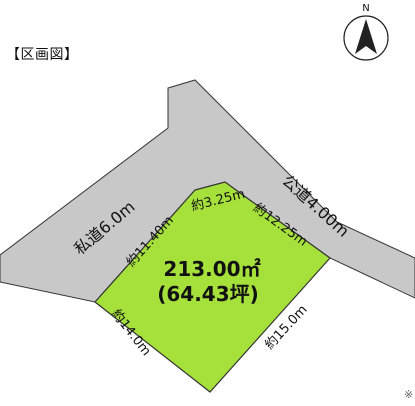 This screenshot has height=406, width=415. I want to click on footnote-mark: ※, so click(409, 394).